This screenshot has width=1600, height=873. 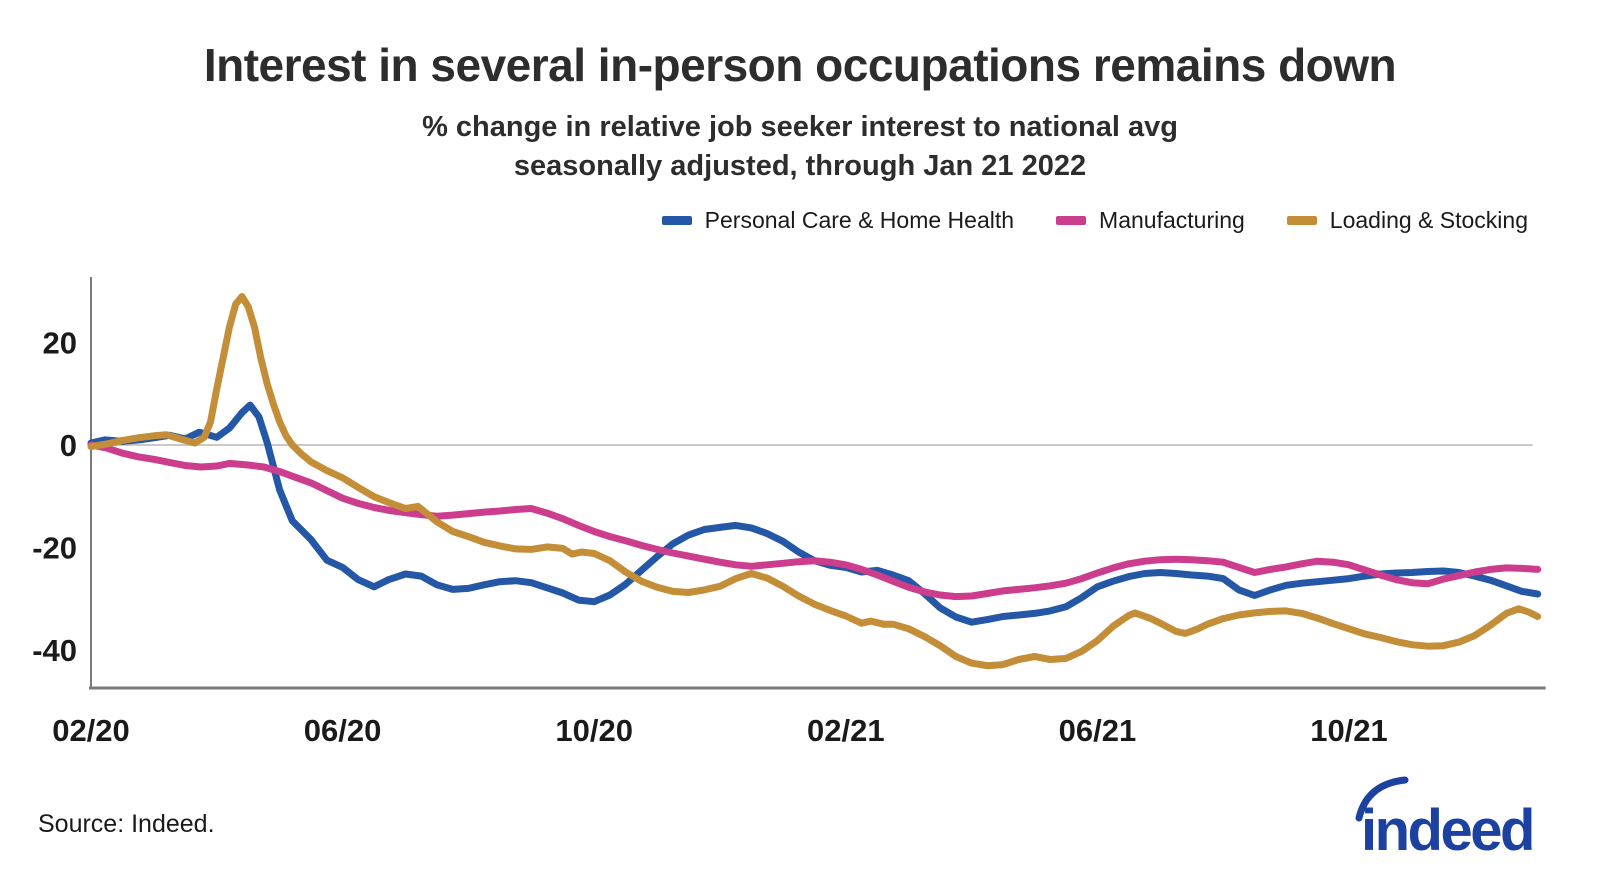 I want to click on legend-swatch-manufacturing, so click(x=1071, y=220).